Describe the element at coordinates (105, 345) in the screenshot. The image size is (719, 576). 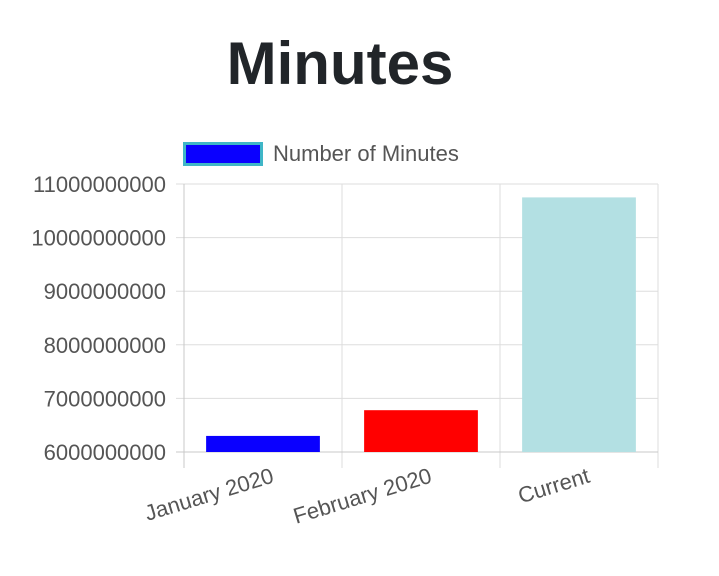
I see `y-tick-label: 8000000000` at that location.